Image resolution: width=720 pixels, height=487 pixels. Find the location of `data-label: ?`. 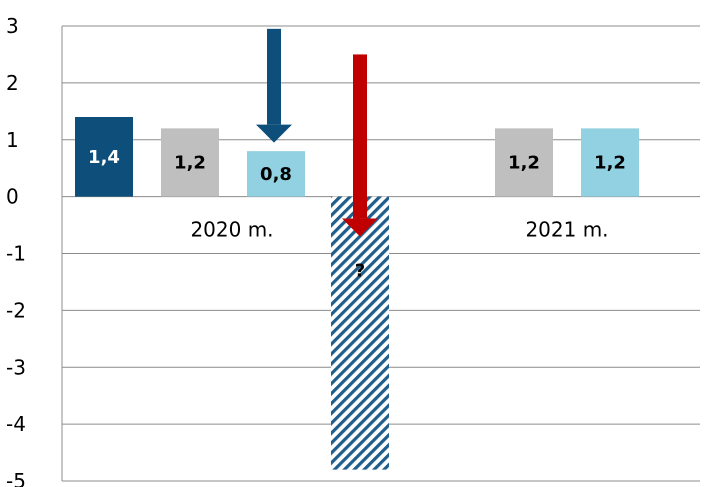

data-label: ? is located at coordinates (360, 271).